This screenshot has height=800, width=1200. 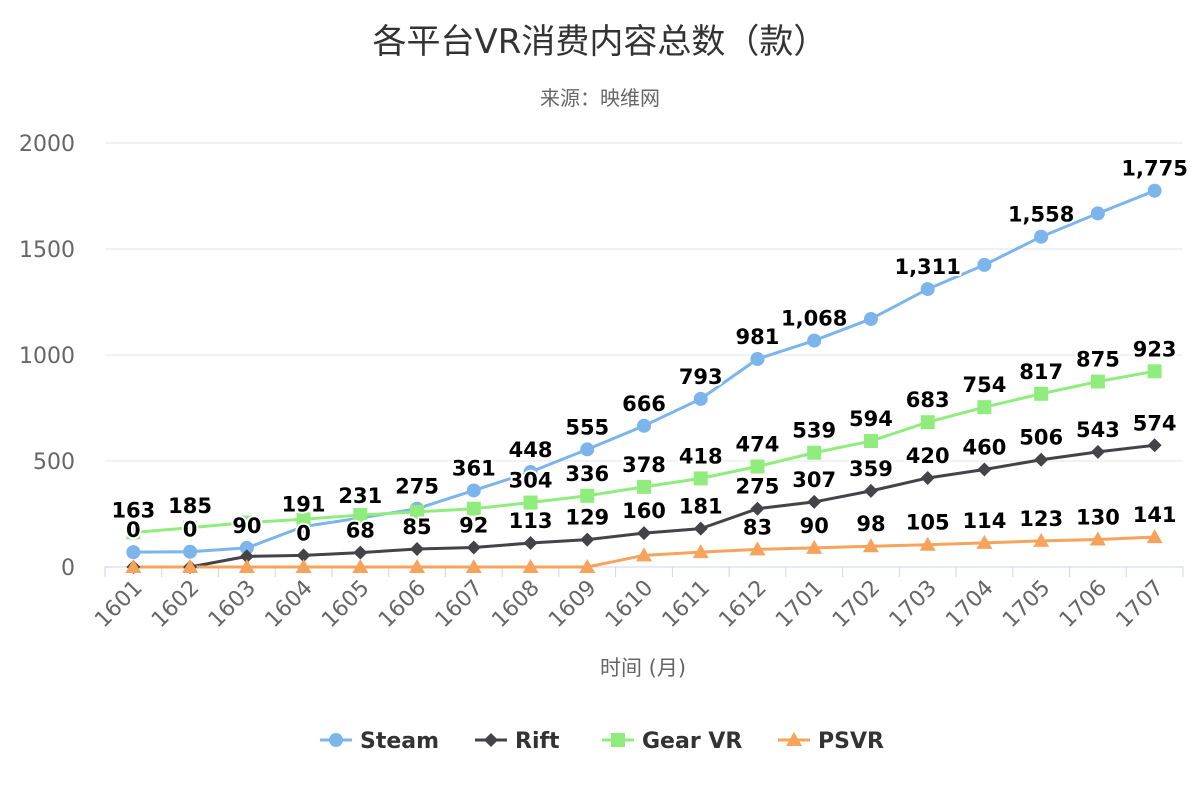 I want to click on data-label-steam-1707: 1,775, so click(x=1154, y=169).